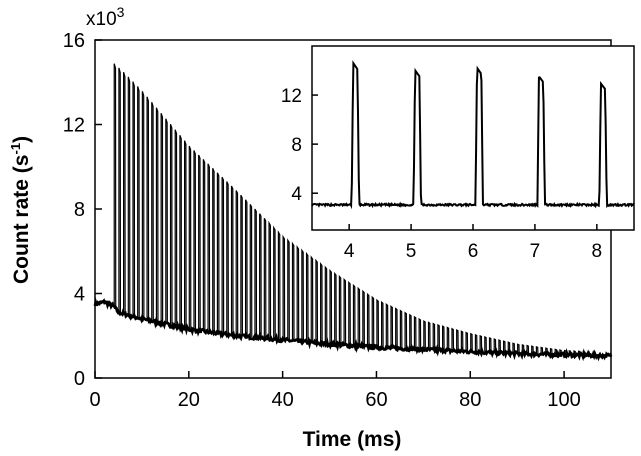 This screenshot has width=641, height=456. I want to click on x-axis-title: Time (ms), so click(352, 439).